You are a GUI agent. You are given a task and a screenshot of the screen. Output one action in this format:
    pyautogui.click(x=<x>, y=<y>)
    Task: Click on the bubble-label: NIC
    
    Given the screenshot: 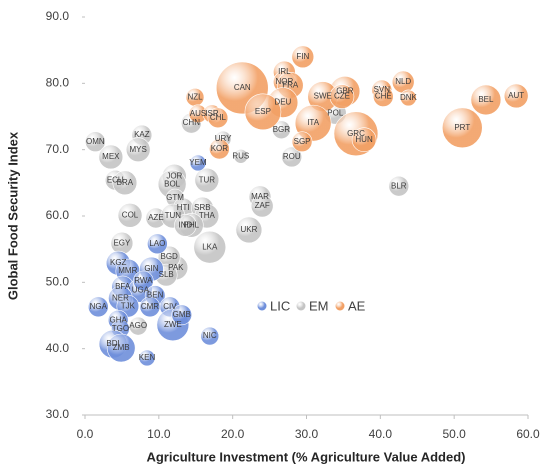 What is the action you would take?
    pyautogui.click(x=210, y=335)
    